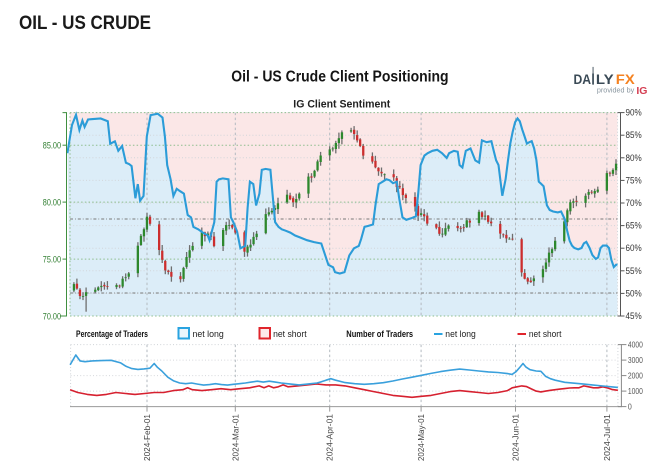  Describe the element at coordinates (516, 437) in the screenshot. I see `svg-text: 2024-Jun-01` at that location.